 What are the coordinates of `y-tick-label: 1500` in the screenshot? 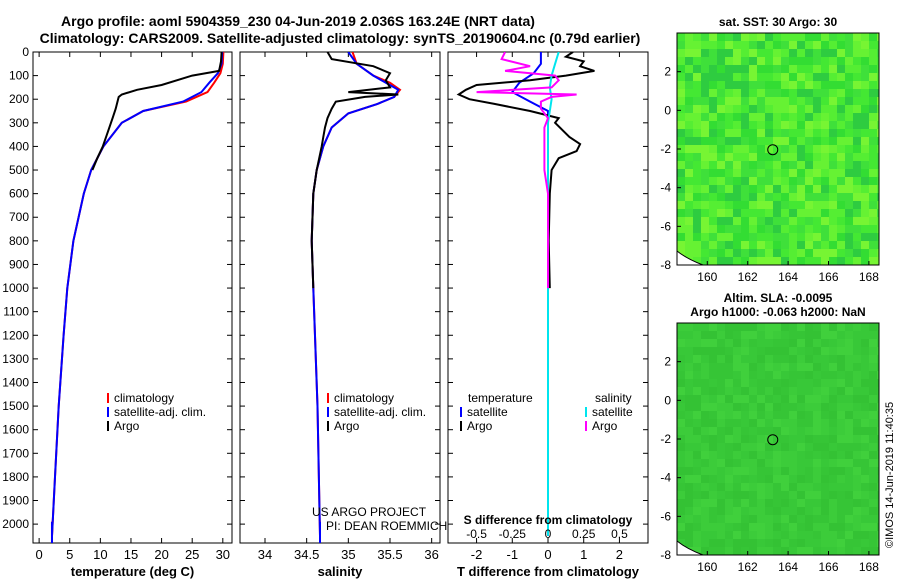 It's located at (15, 406).